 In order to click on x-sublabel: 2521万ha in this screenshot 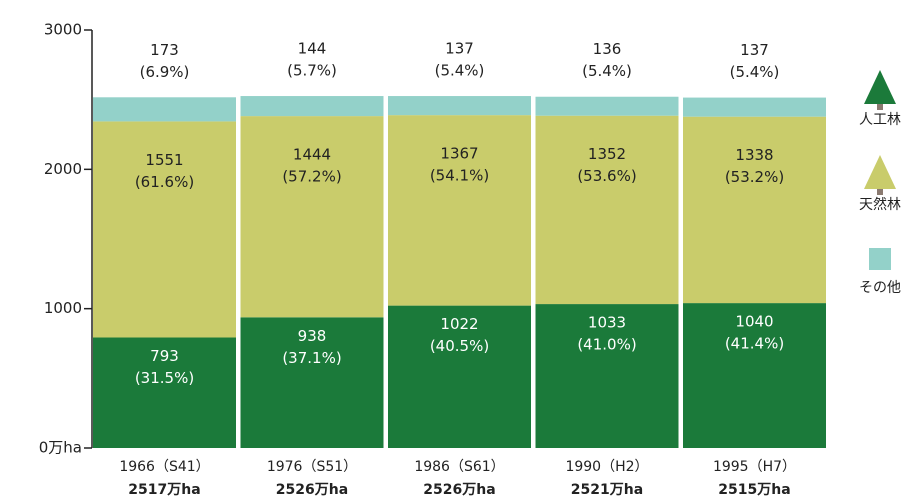, I will do `click(607, 490)`.